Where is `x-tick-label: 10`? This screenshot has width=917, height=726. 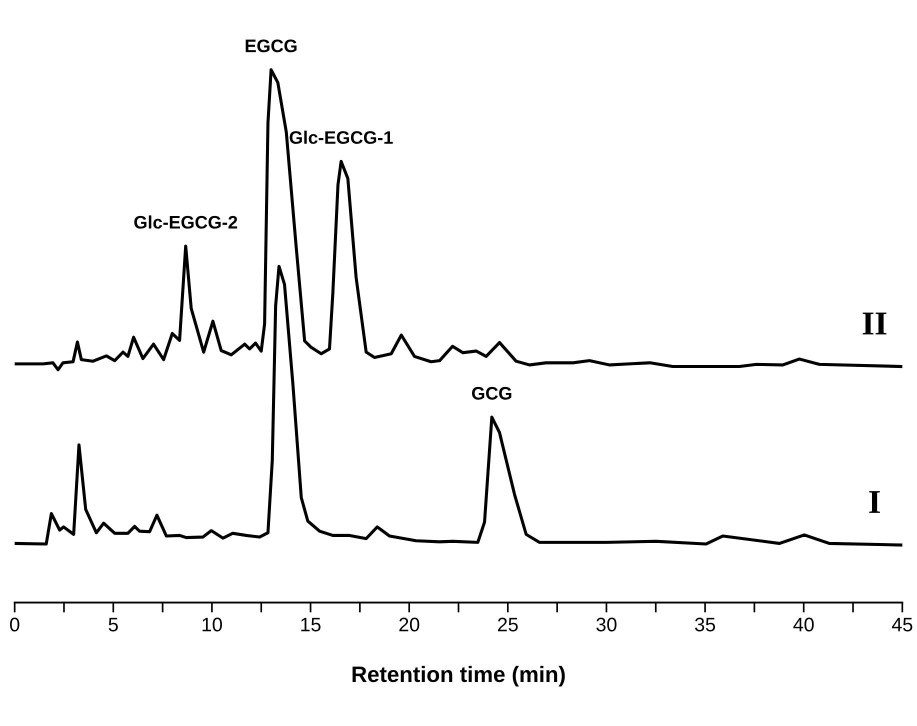 x-tick-label: 10 is located at coordinates (212, 625).